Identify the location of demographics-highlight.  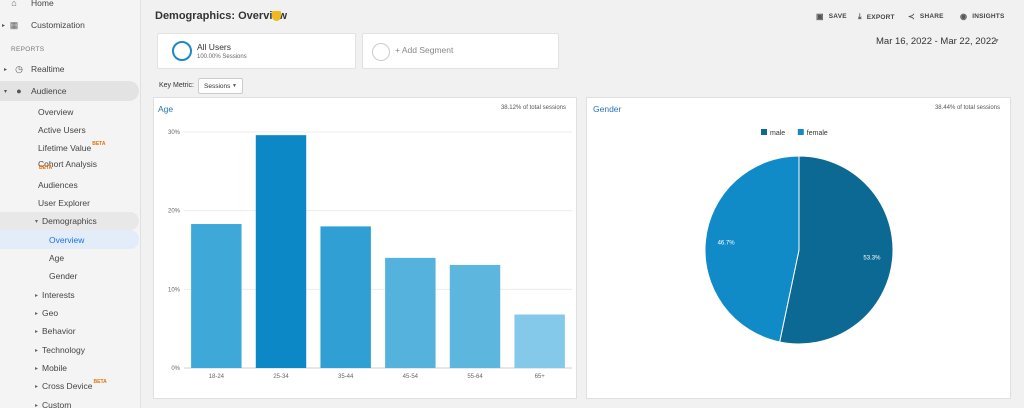
(69, 221).